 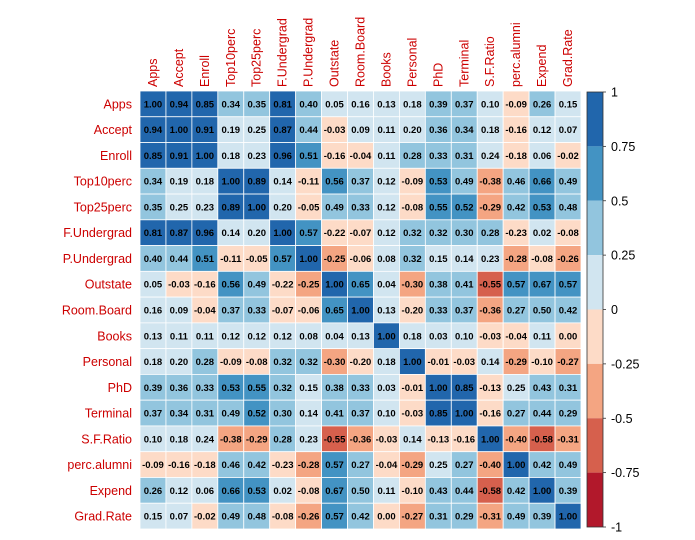 I want to click on cell-value-label: 0.46, so click(x=516, y=182).